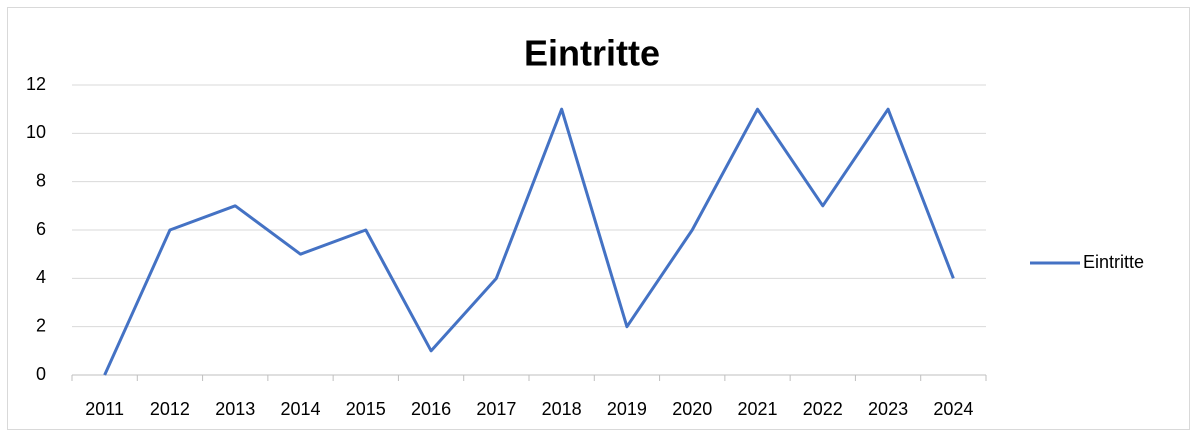 The height and width of the screenshot is (437, 1197). I want to click on x-tick-label: 2023, so click(888, 409).